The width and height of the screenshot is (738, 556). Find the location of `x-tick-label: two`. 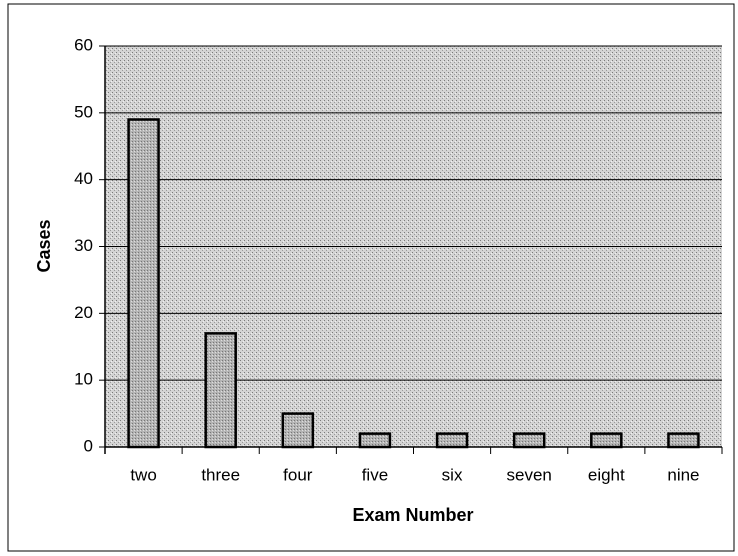

x-tick-label: two is located at coordinates (143, 474).